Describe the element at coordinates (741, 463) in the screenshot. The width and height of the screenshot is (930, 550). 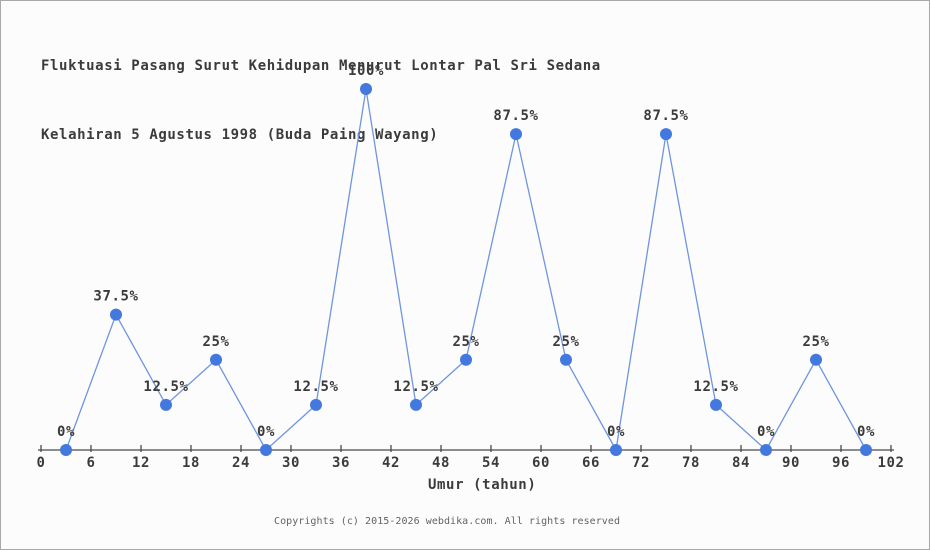
I see `x-axis-tick-label: 84` at that location.